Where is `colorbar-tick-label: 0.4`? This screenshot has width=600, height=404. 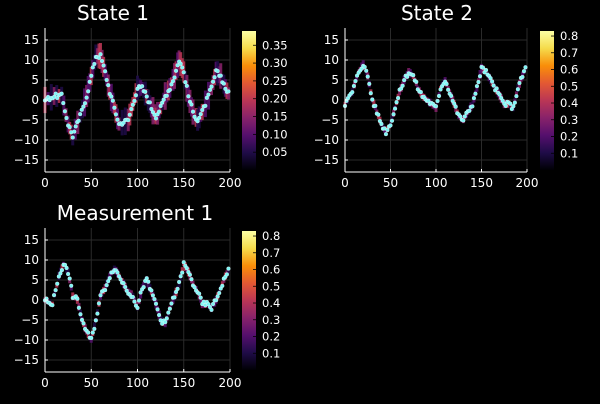 colorbar-tick-label: 0.4 is located at coordinates (271, 303).